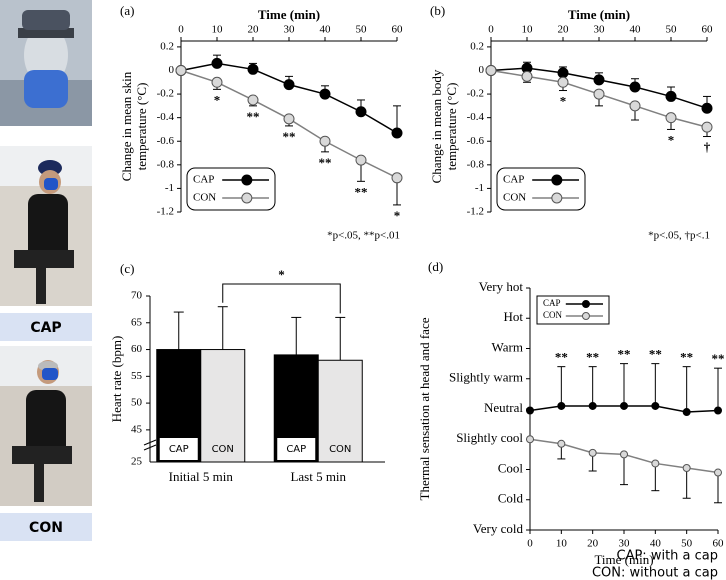 Image resolution: width=726 pixels, height=580 pixels. Describe the element at coordinates (435, 266) in the screenshot. I see `panel-label: (d)` at that location.